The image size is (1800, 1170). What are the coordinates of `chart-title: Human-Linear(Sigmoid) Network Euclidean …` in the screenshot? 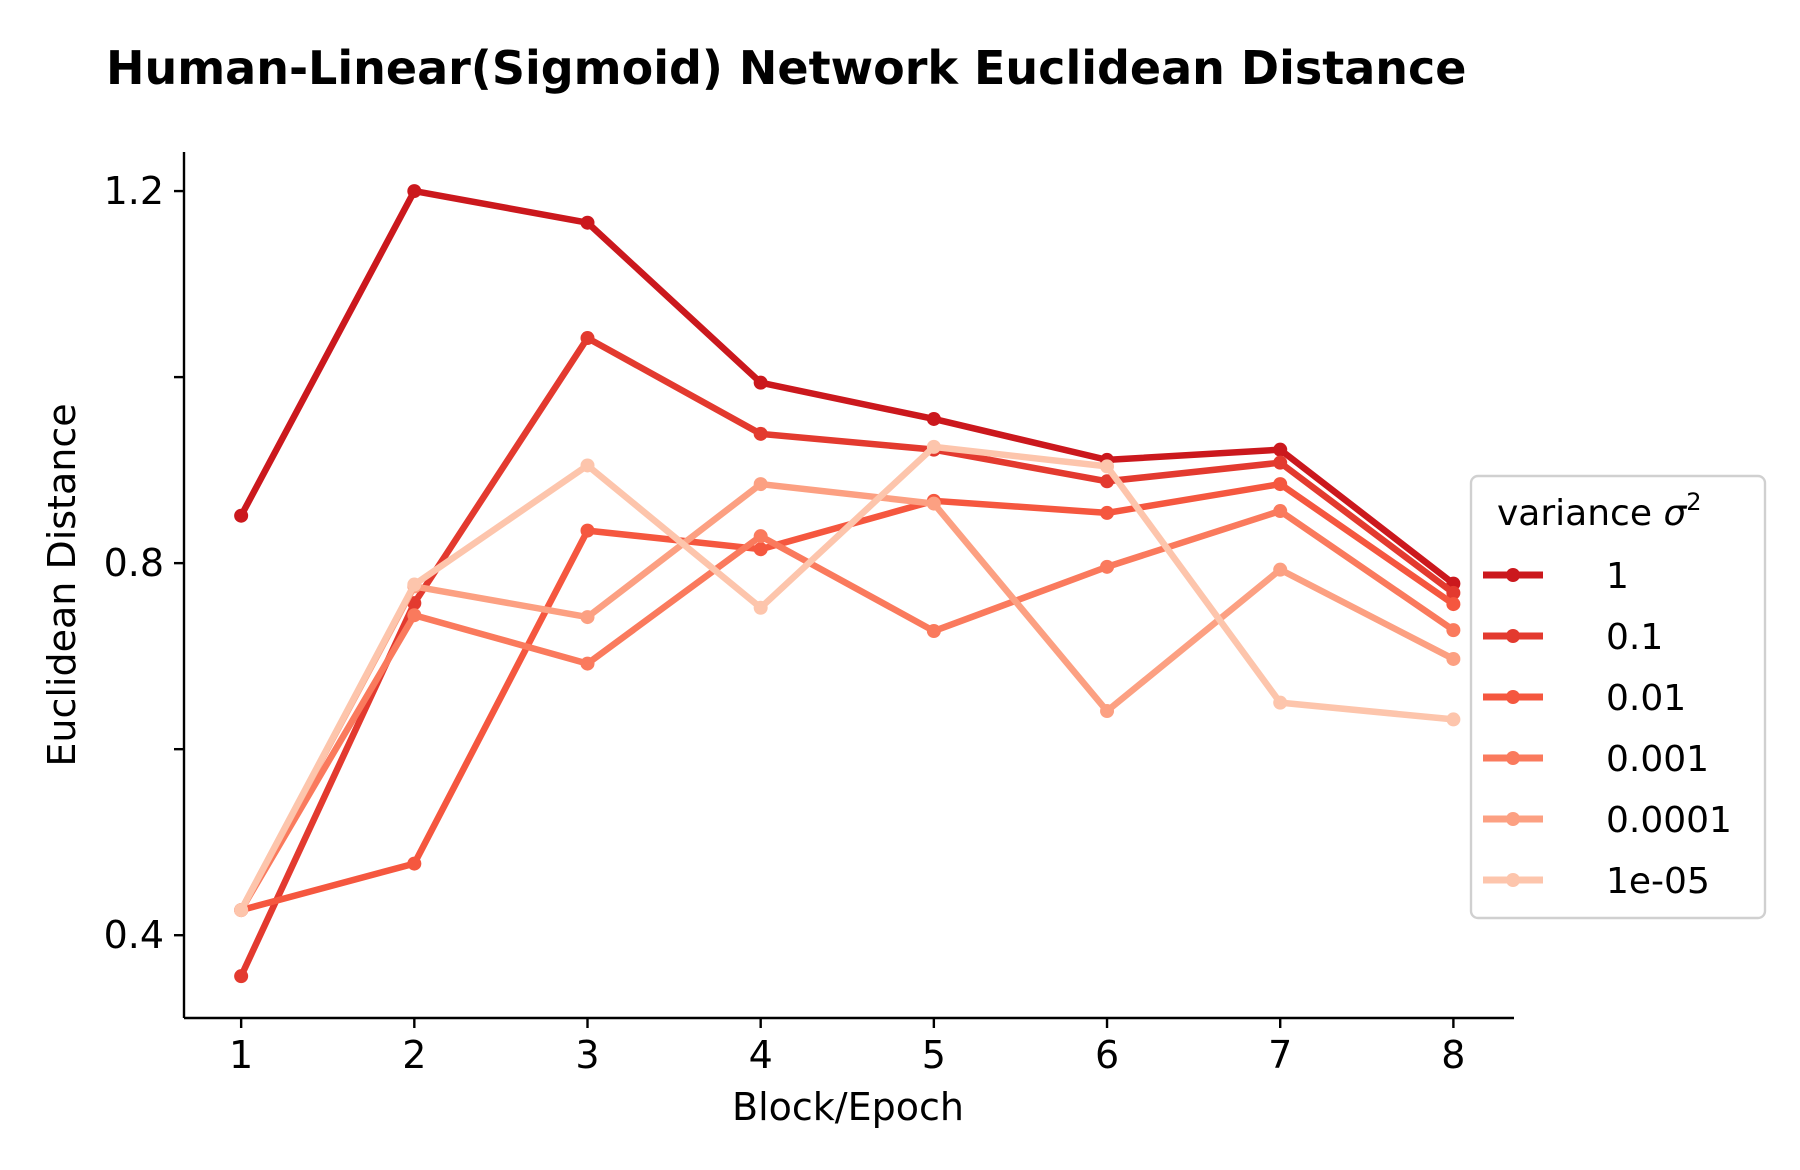 It's located at (786, 68).